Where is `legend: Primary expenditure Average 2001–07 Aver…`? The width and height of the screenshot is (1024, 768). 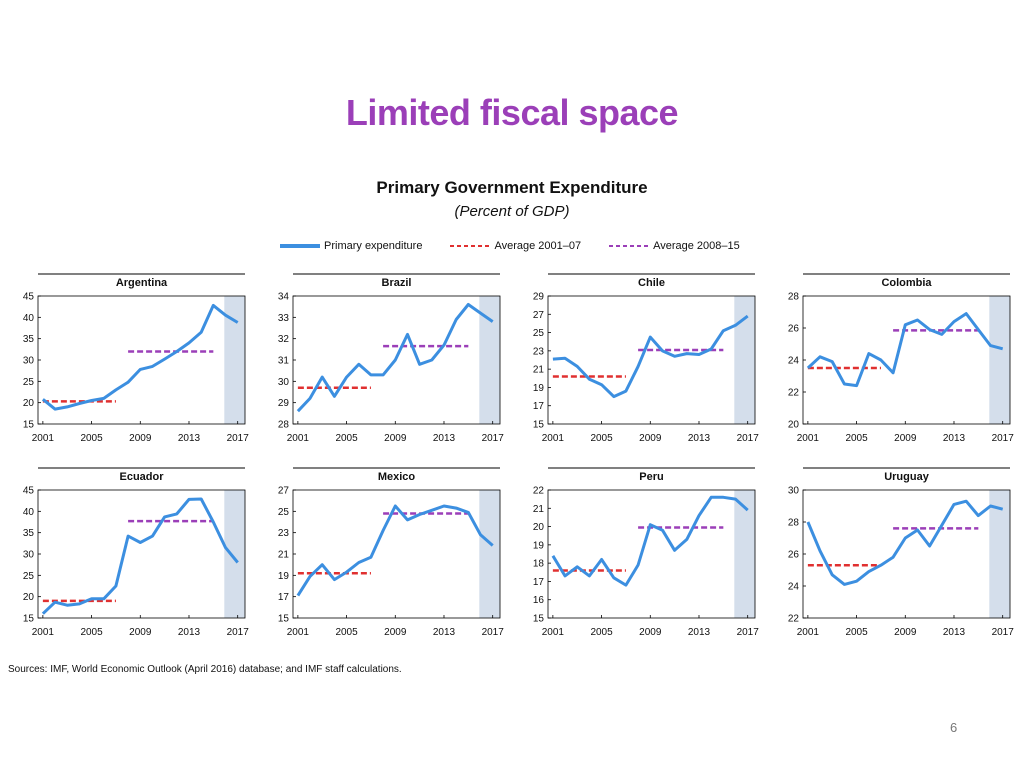
legend: Primary expenditure Average 2001–07 Aver… is located at coordinates (524, 246).